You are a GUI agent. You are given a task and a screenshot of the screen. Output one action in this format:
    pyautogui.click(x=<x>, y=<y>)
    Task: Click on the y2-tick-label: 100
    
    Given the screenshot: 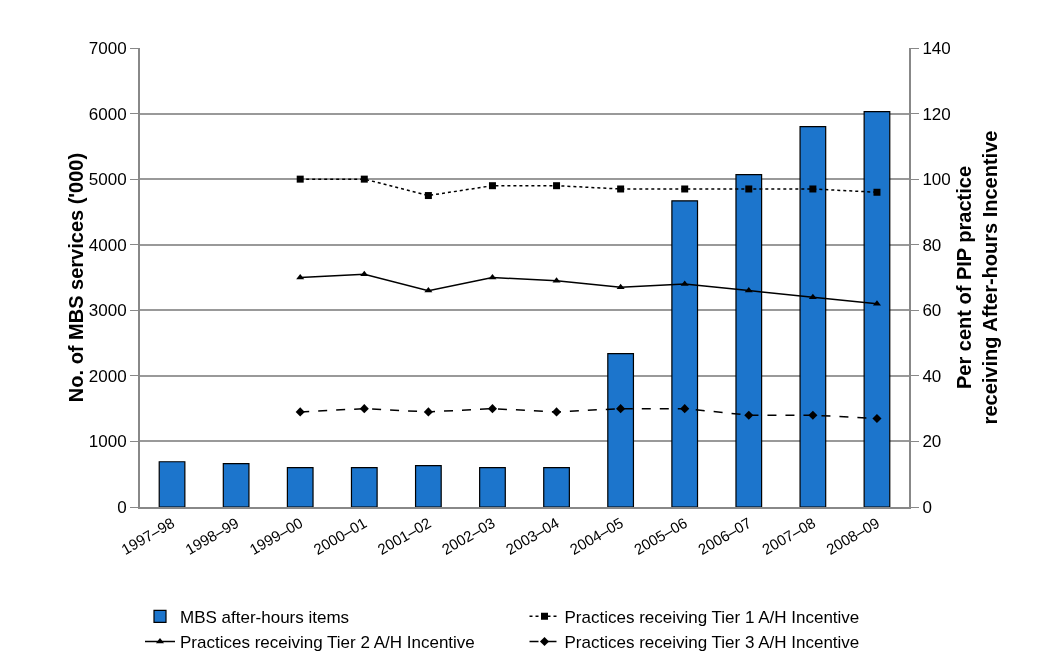 What is the action you would take?
    pyautogui.click(x=936, y=180)
    